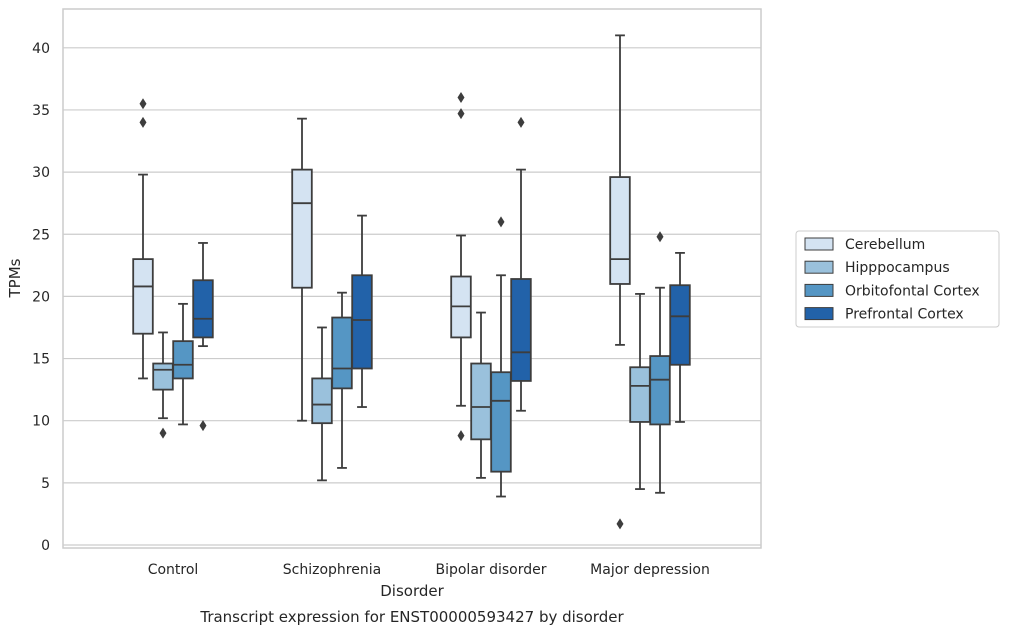  I want to click on box-prefrontal-cortex-major-depression, so click(680, 337).